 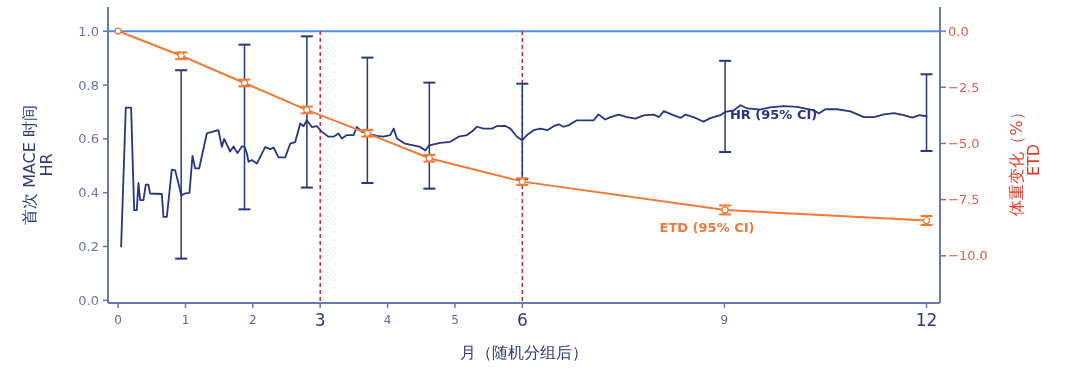 I want to click on x-tick-label: 4, so click(x=387, y=320).